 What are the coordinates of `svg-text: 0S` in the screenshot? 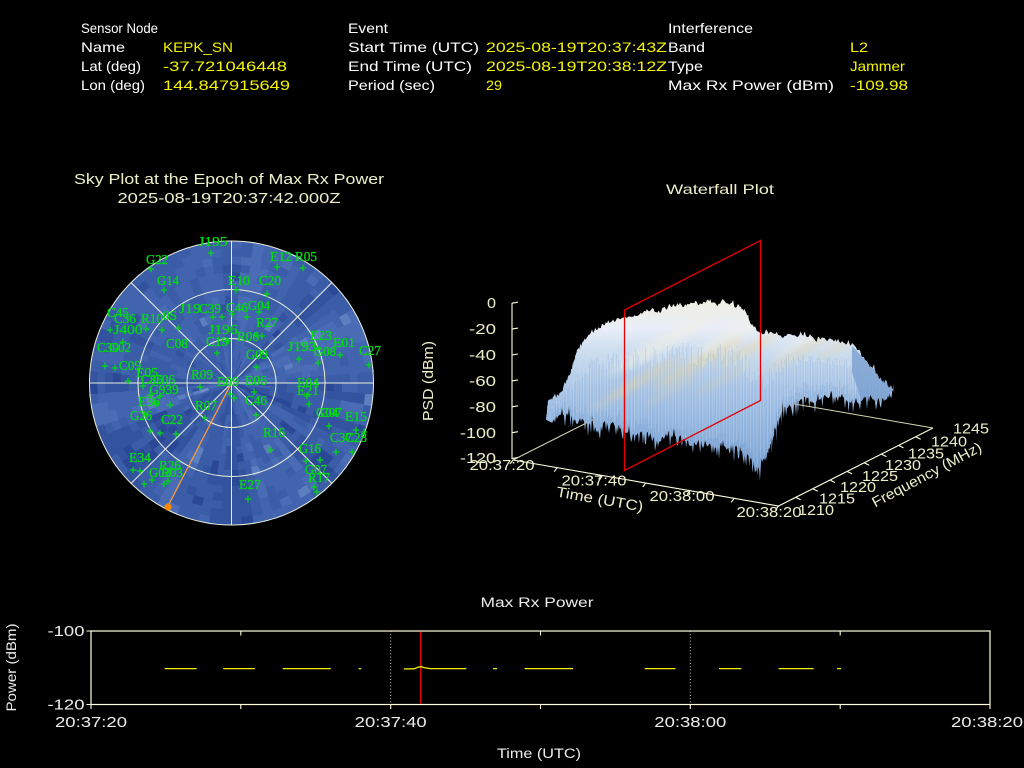 It's located at (170, 315).